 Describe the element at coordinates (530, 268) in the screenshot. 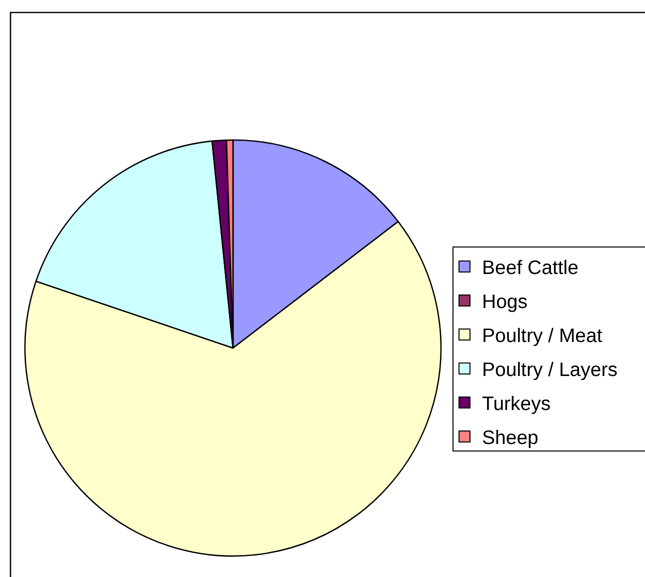

I see `legend-label: Beef Cattle` at that location.